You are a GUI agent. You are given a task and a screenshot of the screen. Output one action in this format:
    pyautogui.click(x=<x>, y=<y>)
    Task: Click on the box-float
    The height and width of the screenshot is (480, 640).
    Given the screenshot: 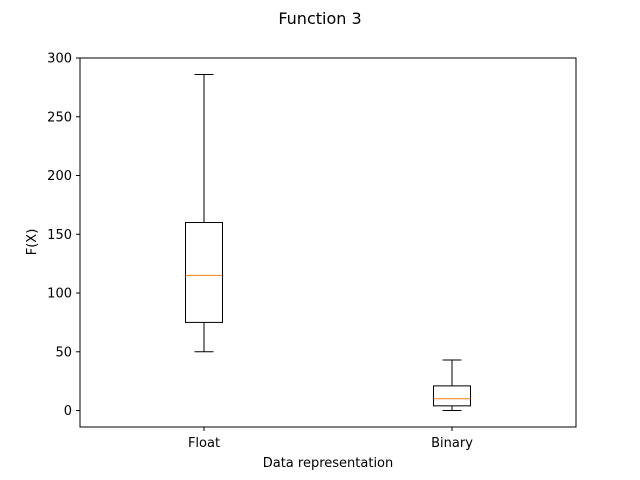 What is the action you would take?
    pyautogui.click(x=204, y=213)
    